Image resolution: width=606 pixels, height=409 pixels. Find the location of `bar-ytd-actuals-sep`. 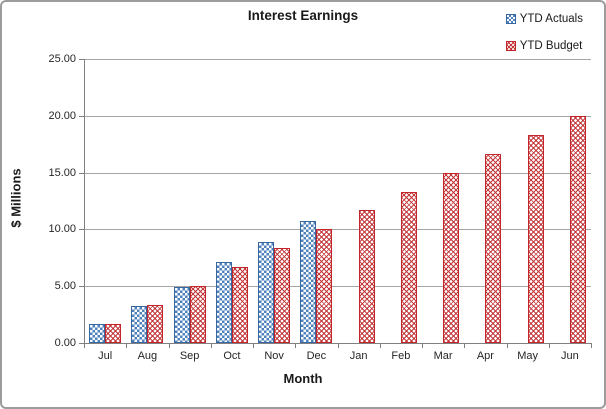

bar-ytd-actuals-sep is located at coordinates (181, 315).